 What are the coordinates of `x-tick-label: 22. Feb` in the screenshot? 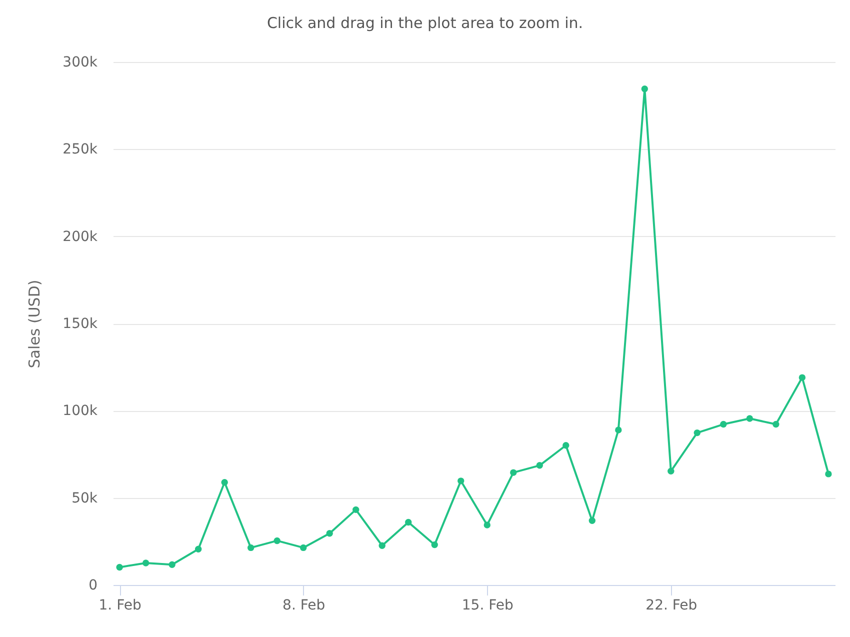 It's located at (672, 606).